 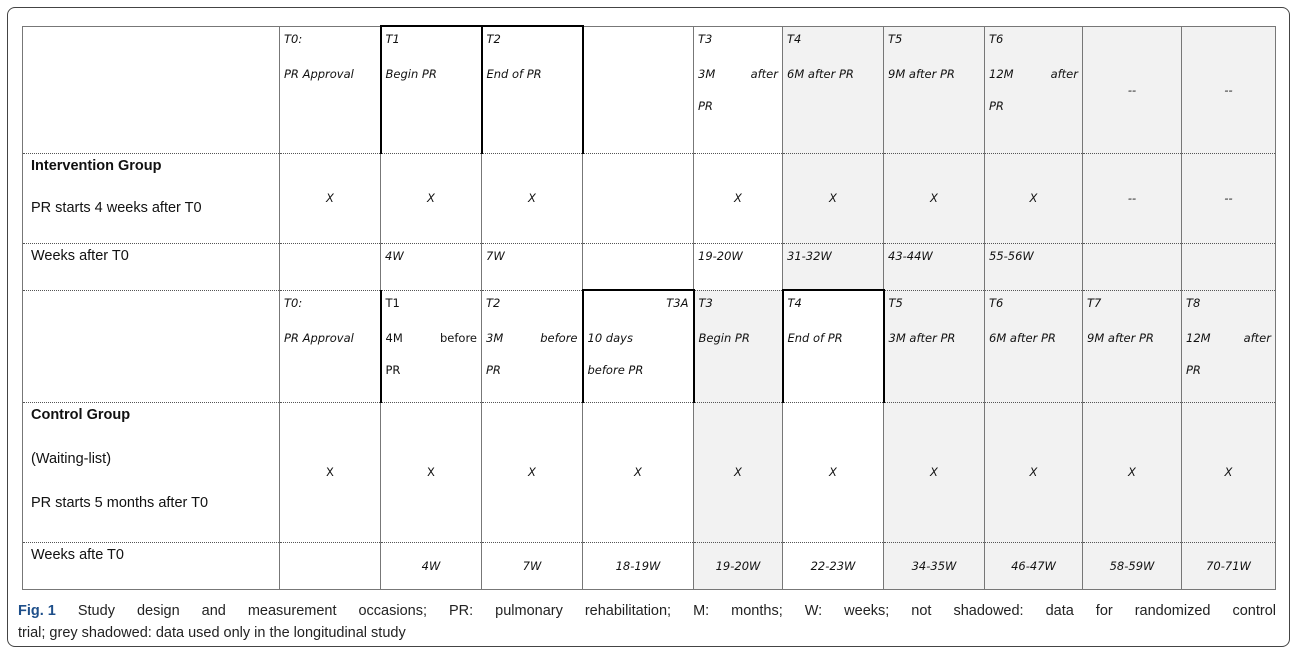 What do you see at coordinates (1172, 611) in the screenshot?
I see `caption-word: randomized` at bounding box center [1172, 611].